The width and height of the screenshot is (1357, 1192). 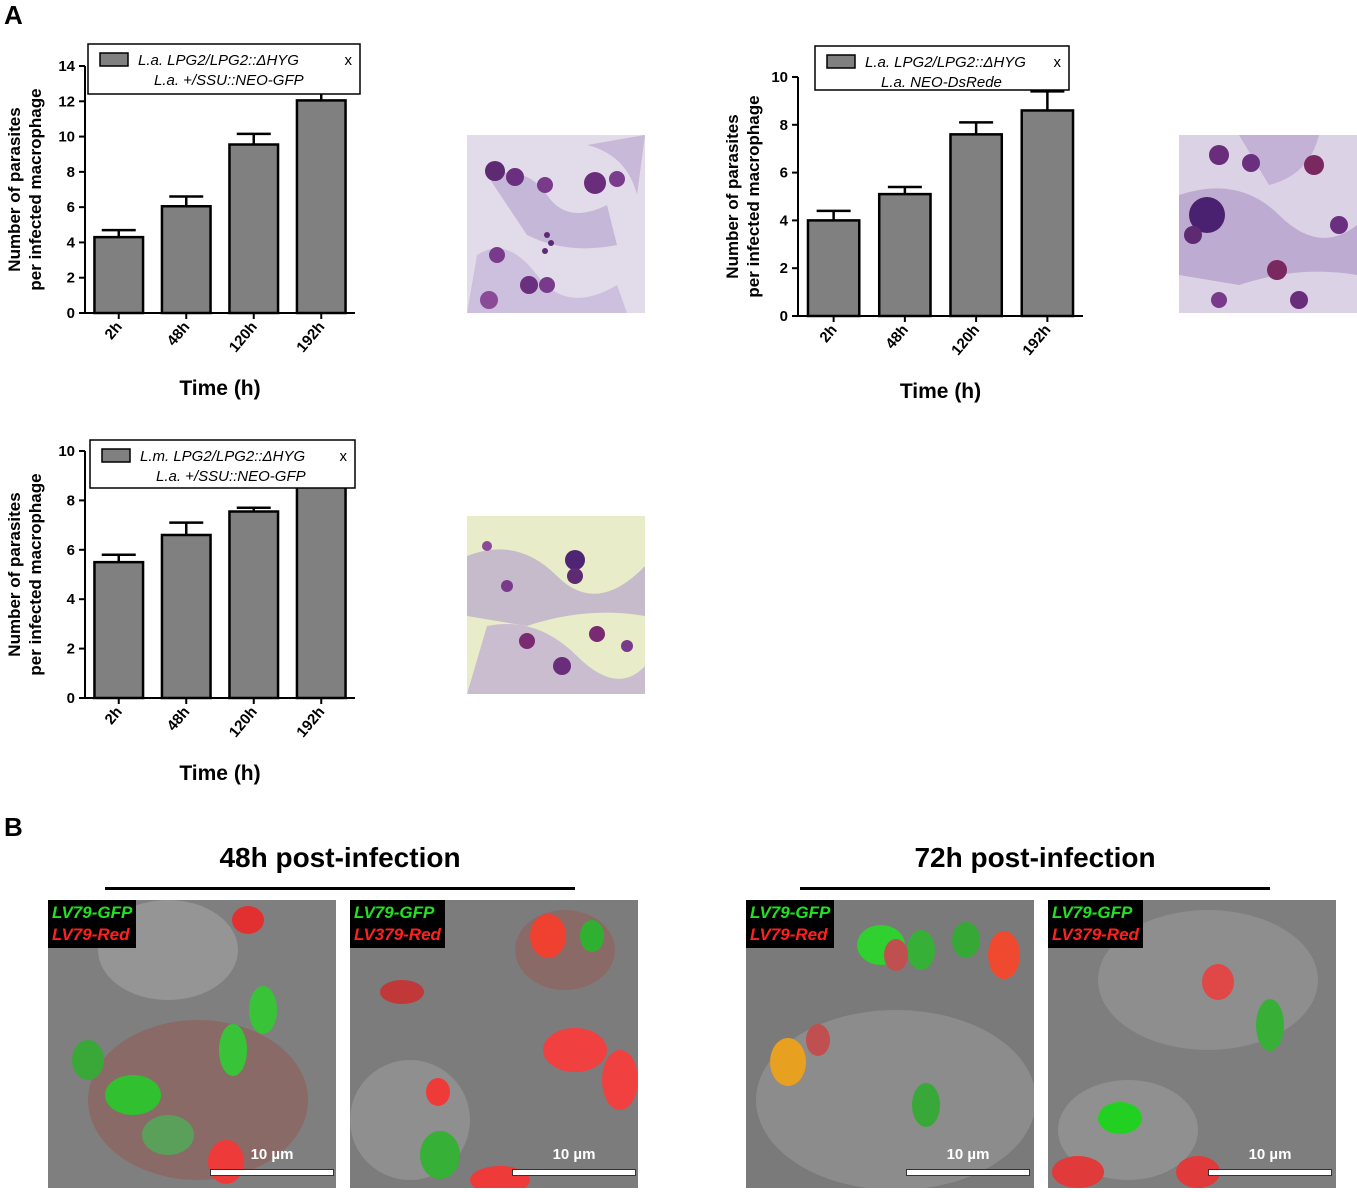 I want to click on fluorescence-image-4: LV79-GFP LV379-Red 10 µm, so click(x=1192, y=1044).